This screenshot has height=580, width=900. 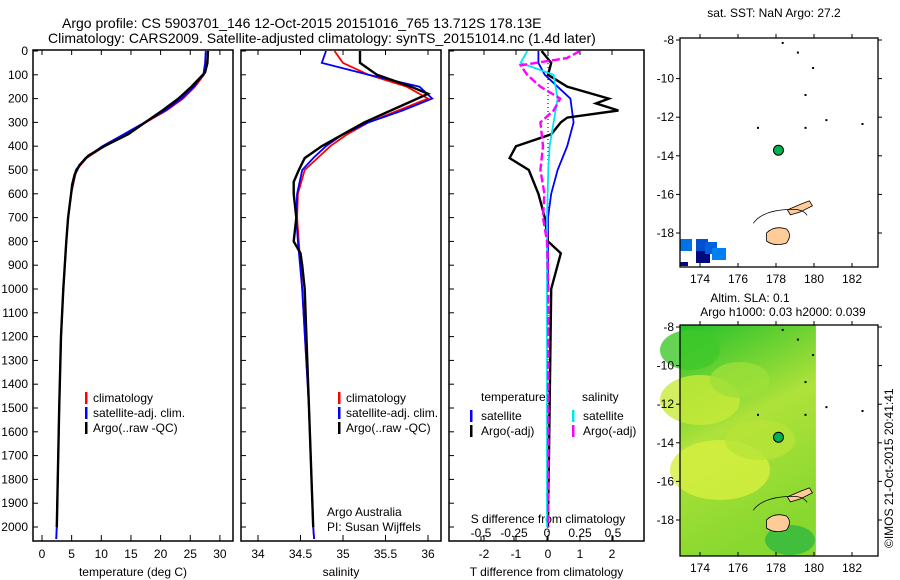 What do you see at coordinates (18, 241) in the screenshot?
I see `y-tick-label: 800` at bounding box center [18, 241].